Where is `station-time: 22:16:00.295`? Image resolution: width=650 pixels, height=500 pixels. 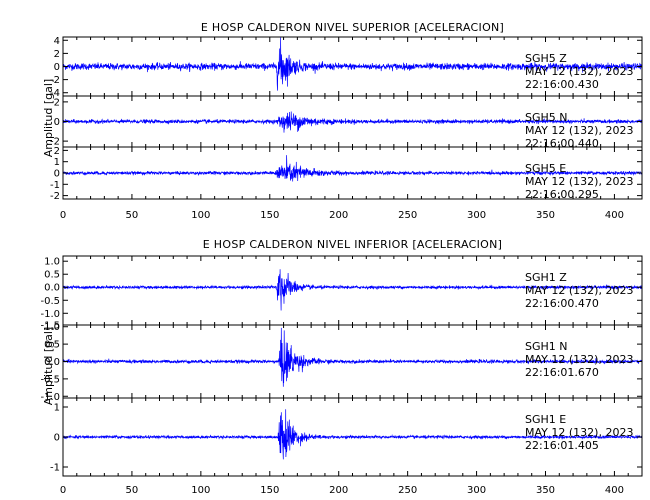 station-time: 22:16:00.295 is located at coordinates (562, 194).